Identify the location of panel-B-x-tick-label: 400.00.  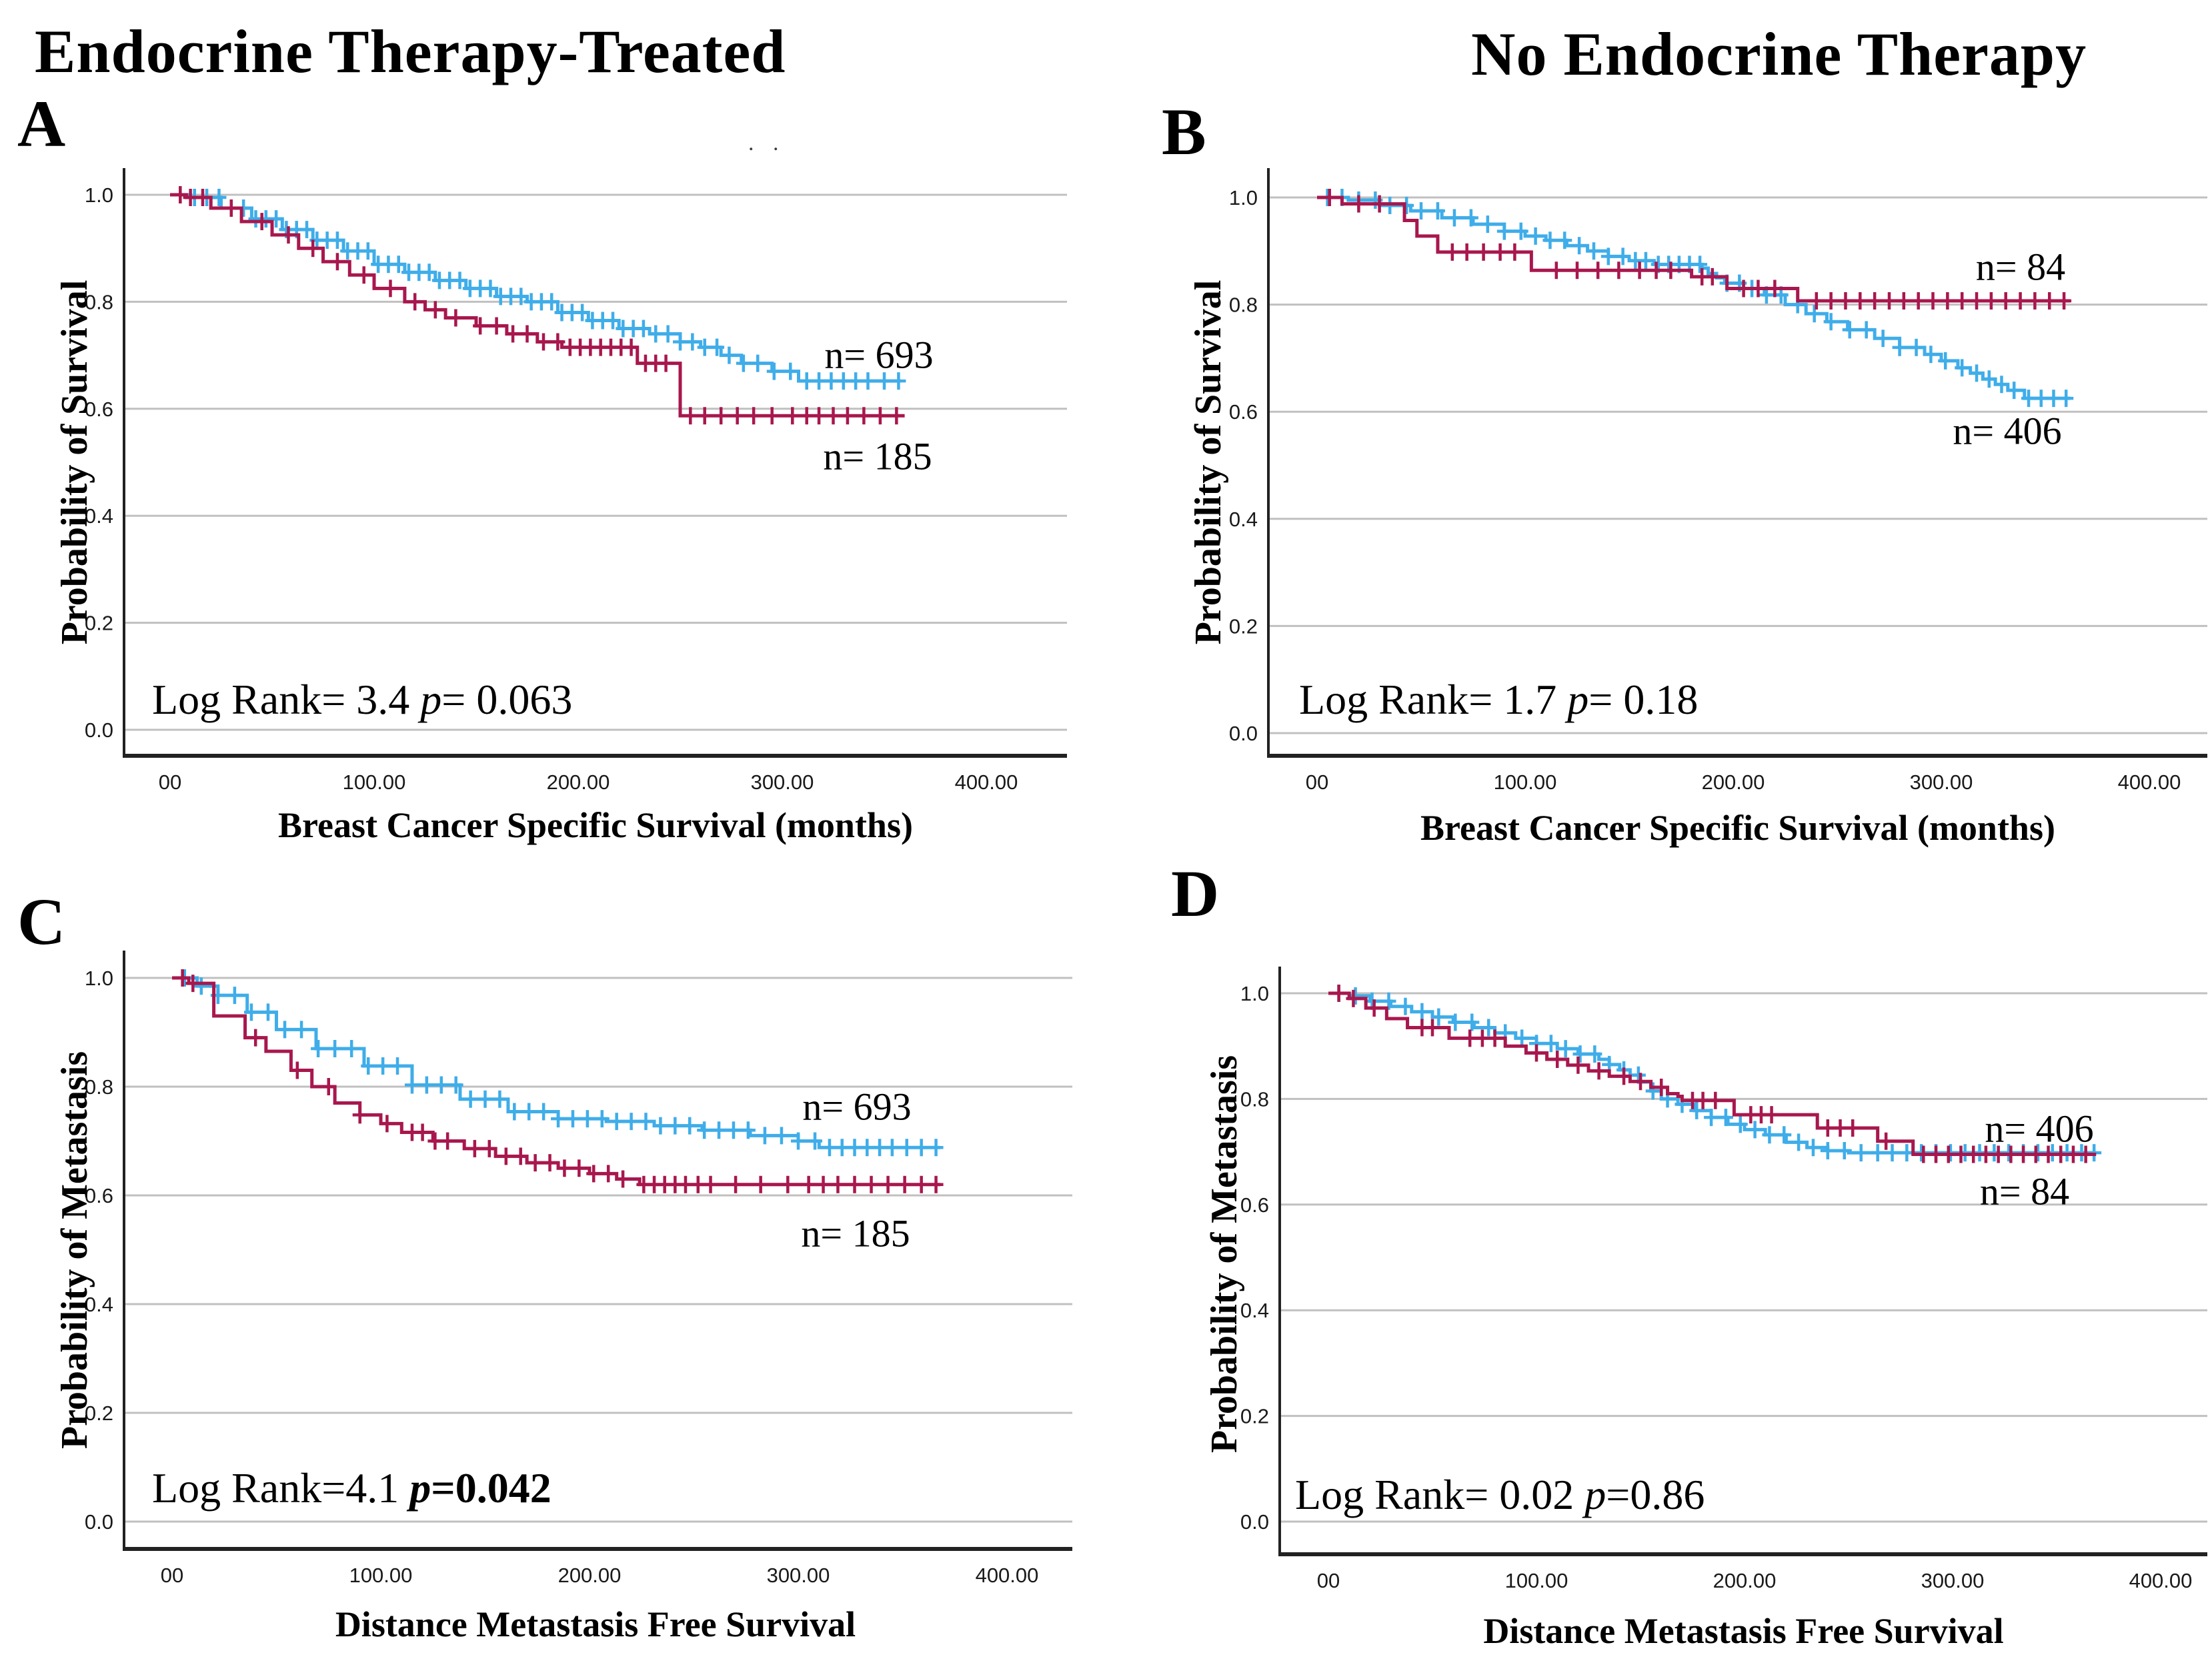
(2149, 782).